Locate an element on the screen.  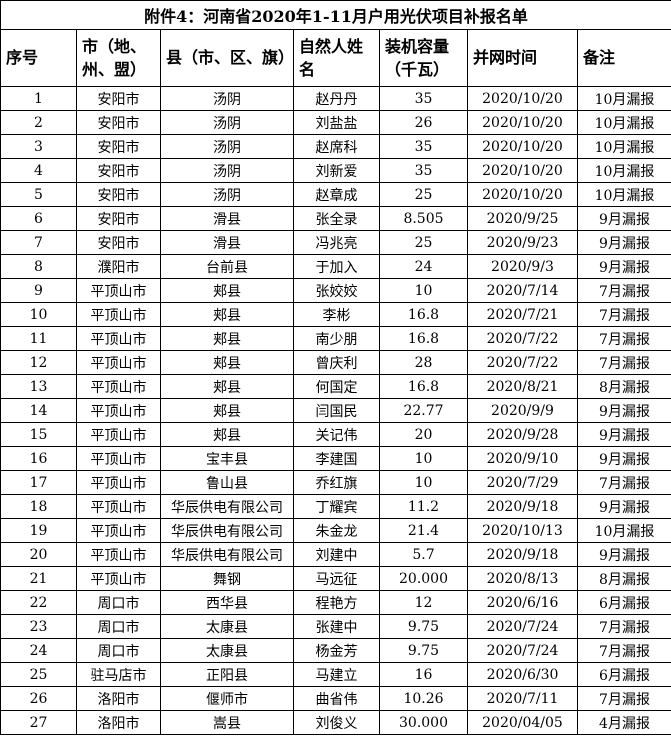
cell-person-name: 关记伟 is located at coordinates (336, 434).